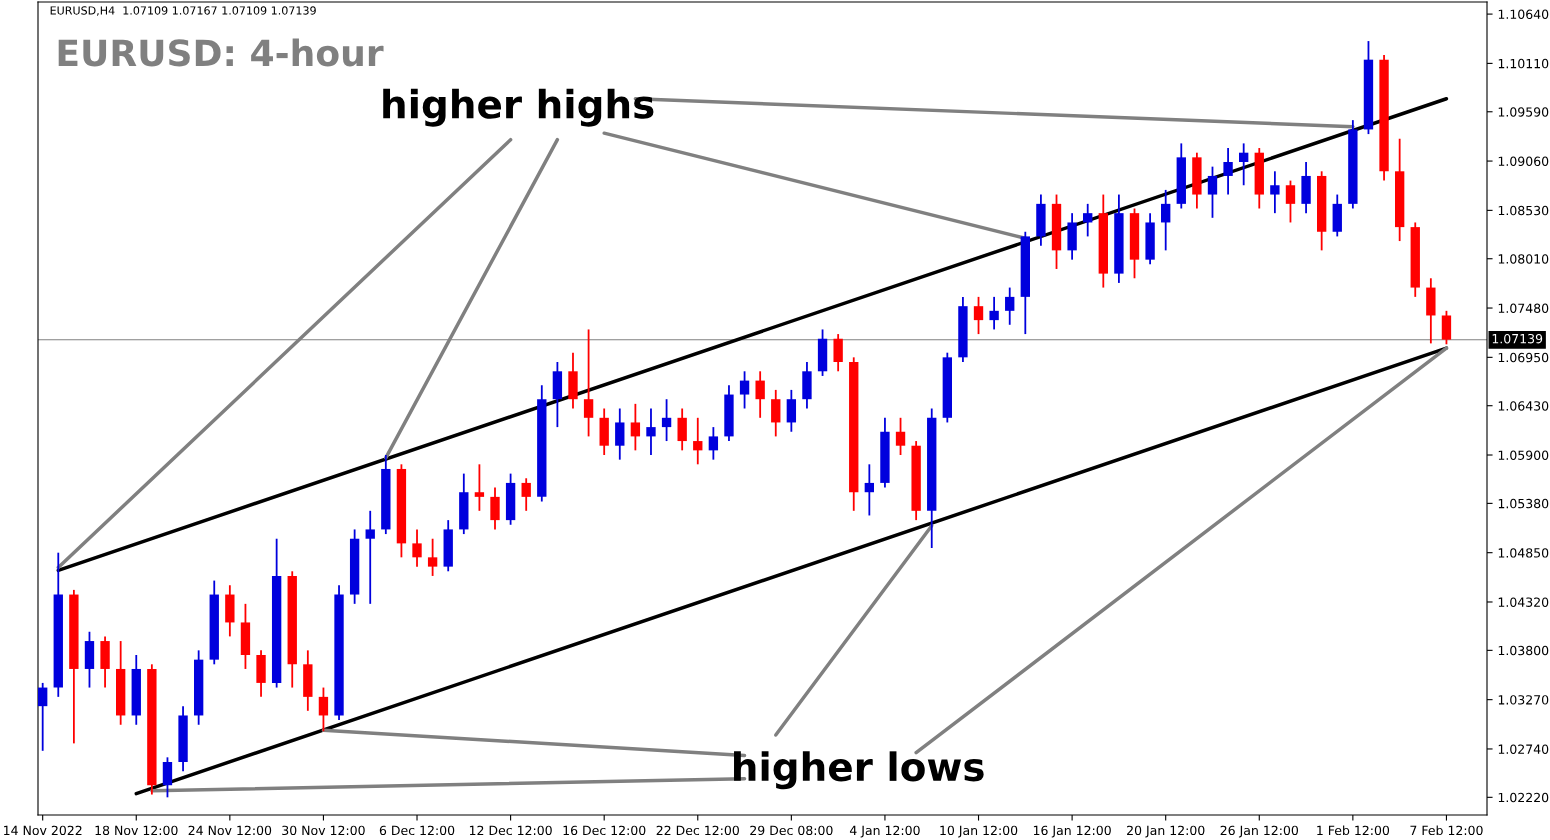 The width and height of the screenshot is (1550, 840). I want to click on x-tick-label: 16 Dec 12:00, so click(604, 830).